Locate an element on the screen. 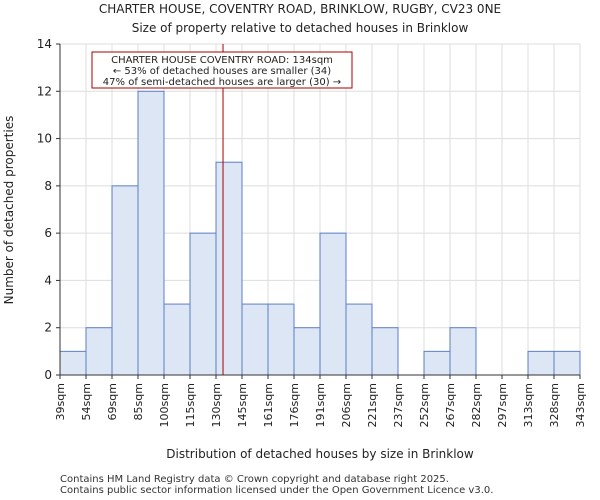 The width and height of the screenshot is (600, 500). x-tick-label-85sqm: 85sqm is located at coordinates (138, 401).